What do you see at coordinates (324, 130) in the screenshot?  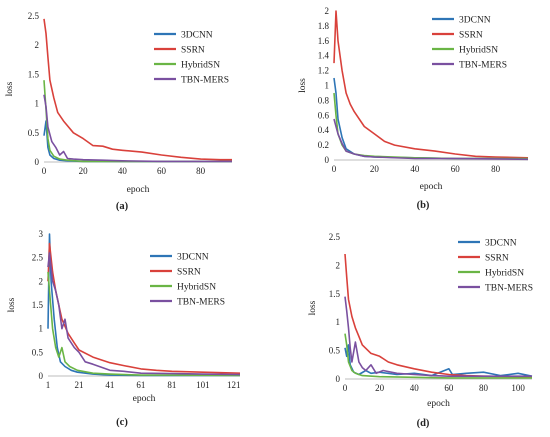 I see `y-tick-label: 0.4` at bounding box center [324, 130].